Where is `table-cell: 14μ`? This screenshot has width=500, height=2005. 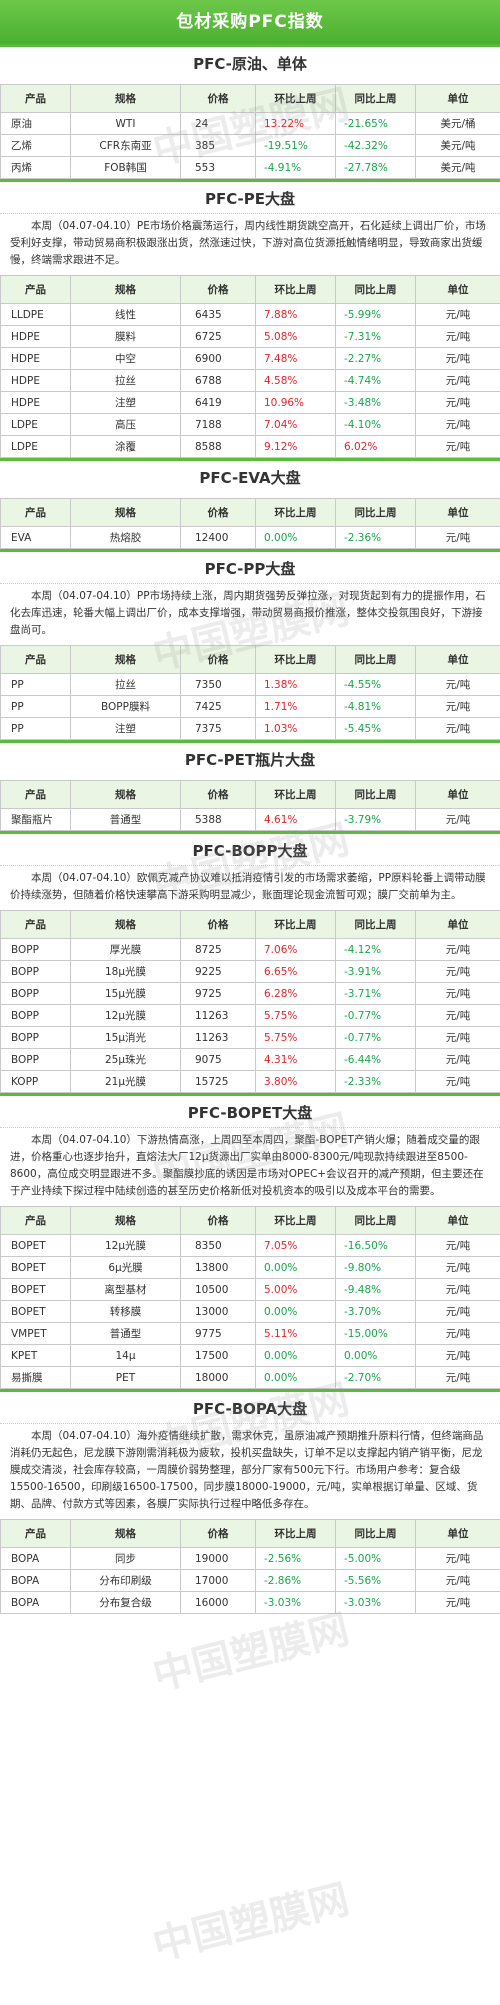 table-cell: 14μ is located at coordinates (125, 1355).